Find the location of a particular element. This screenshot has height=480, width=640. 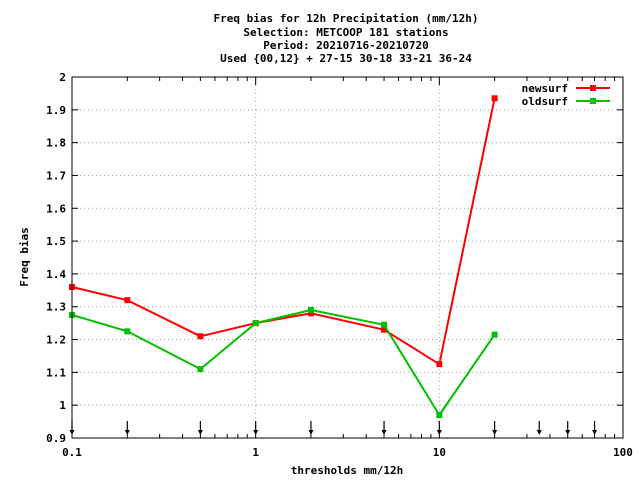

y-tick-label: 1 is located at coordinates (62, 405).